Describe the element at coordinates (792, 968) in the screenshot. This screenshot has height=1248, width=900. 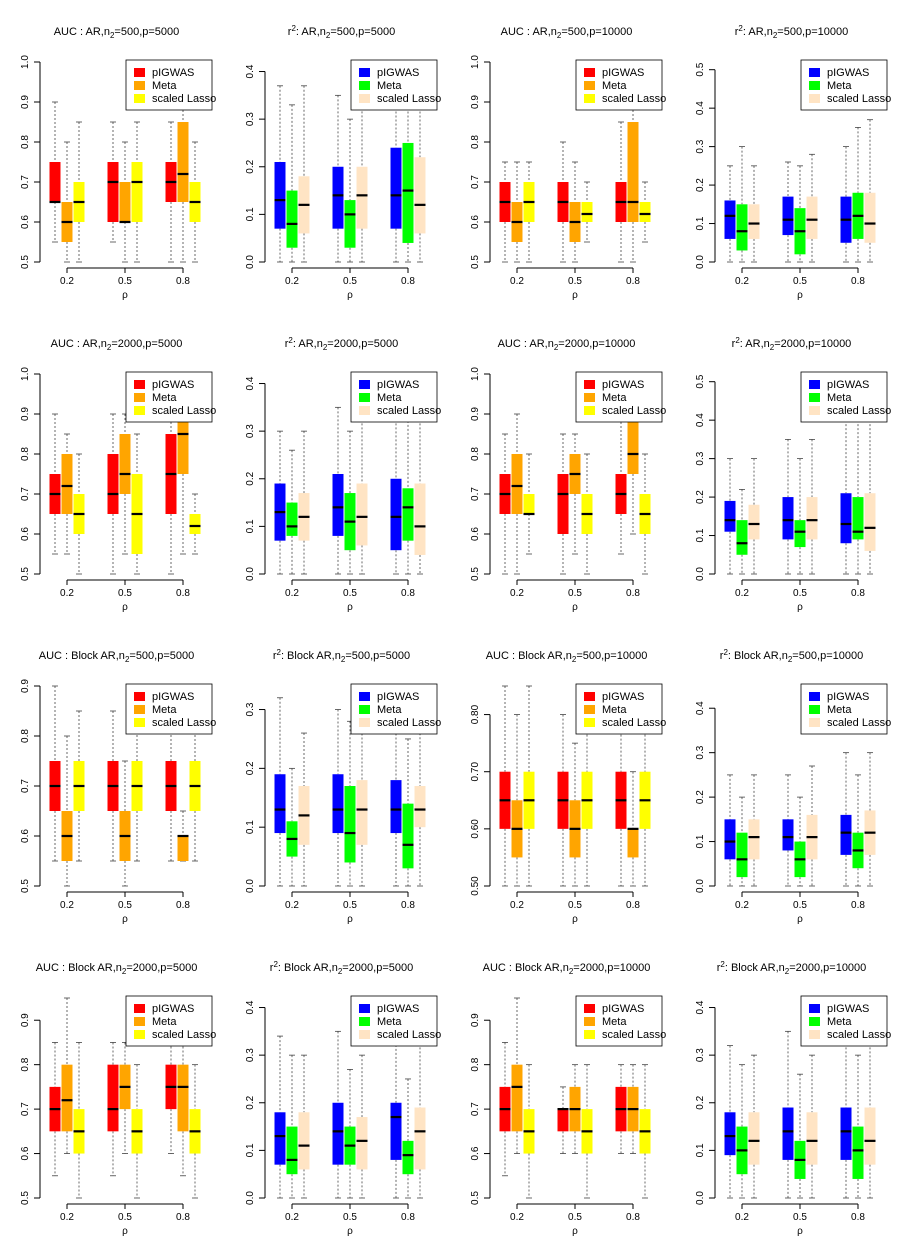
I see `chart-title: r2: Block AR,n2=2000,p=10000` at that location.